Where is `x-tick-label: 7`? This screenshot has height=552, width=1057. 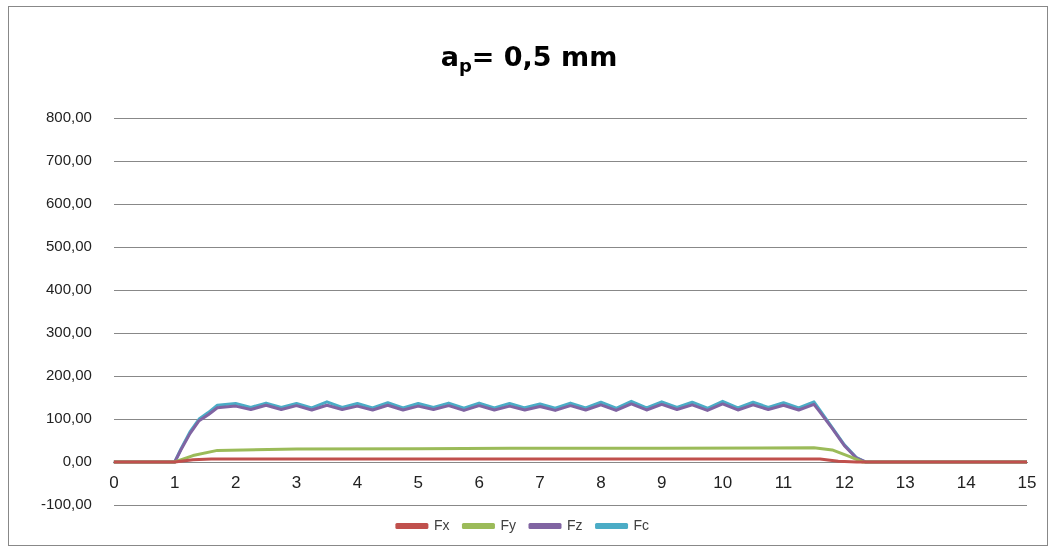
x-tick-label: 7 is located at coordinates (540, 482).